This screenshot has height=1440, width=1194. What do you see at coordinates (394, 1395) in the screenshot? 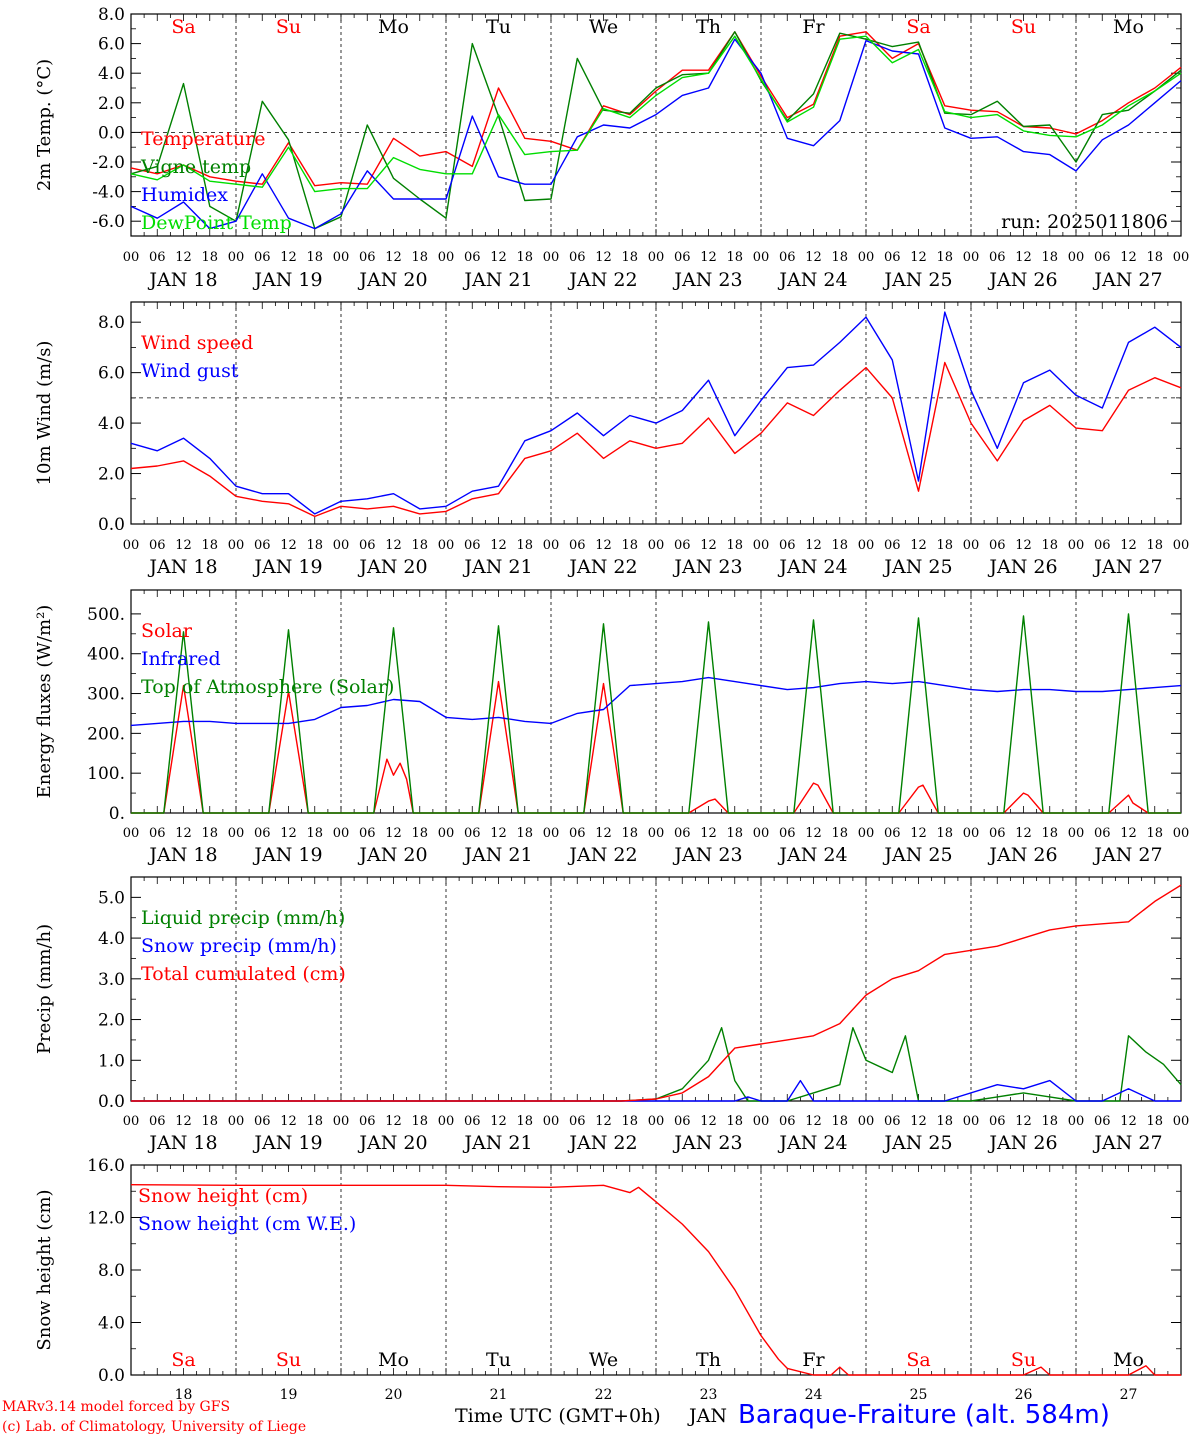
I see `day-number-label: 20` at bounding box center [394, 1395].